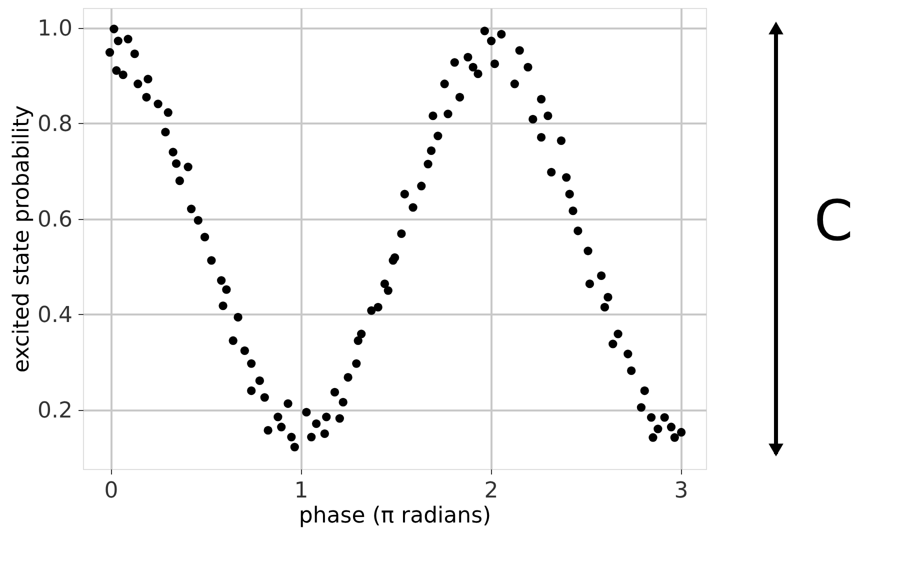 Image resolution: width=905 pixels, height=563 pixels. What do you see at coordinates (395, 516) in the screenshot?
I see `x-axis-title: phase (π radians)` at bounding box center [395, 516].